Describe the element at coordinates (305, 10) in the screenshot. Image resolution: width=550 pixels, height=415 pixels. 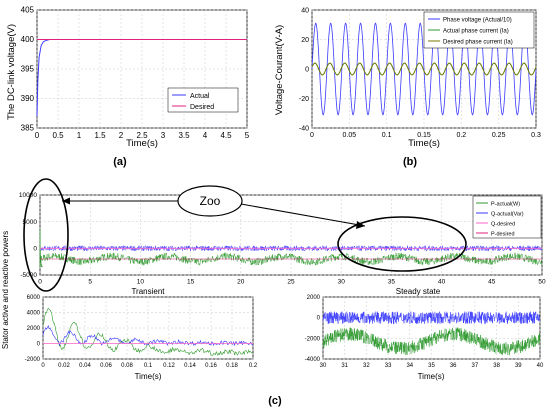
I see `y-tick-label: 40` at that location.